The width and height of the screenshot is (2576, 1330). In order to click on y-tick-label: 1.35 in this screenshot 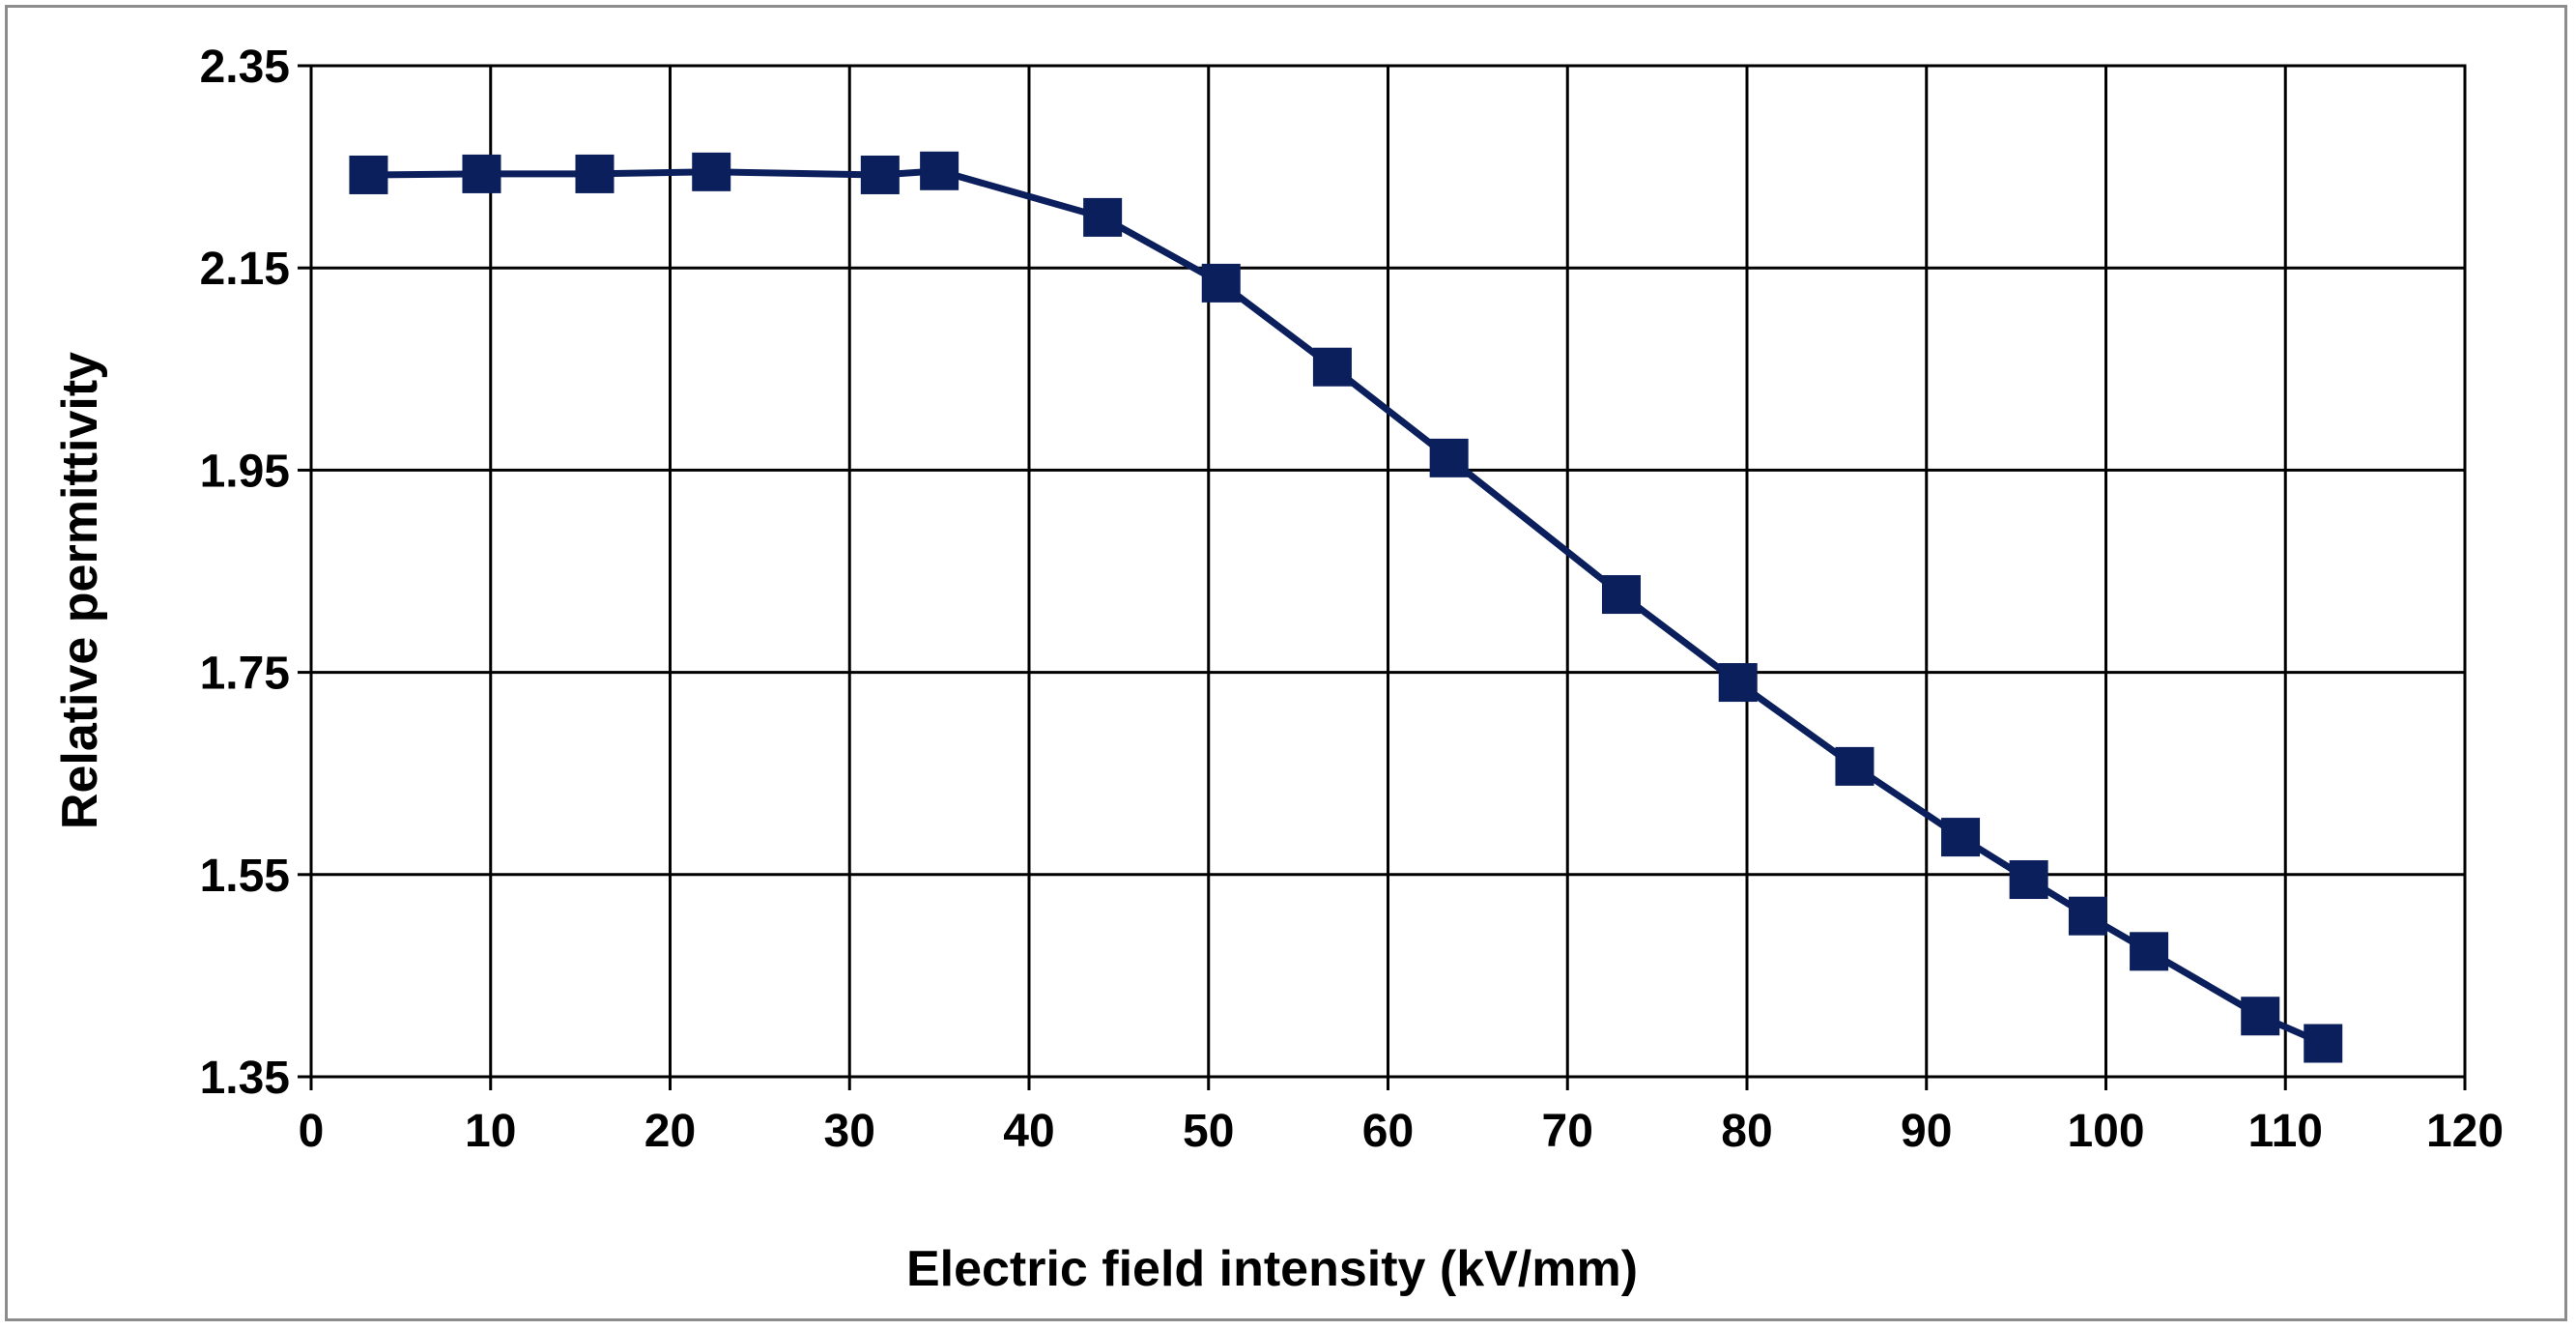, I will do `click(245, 1079)`.